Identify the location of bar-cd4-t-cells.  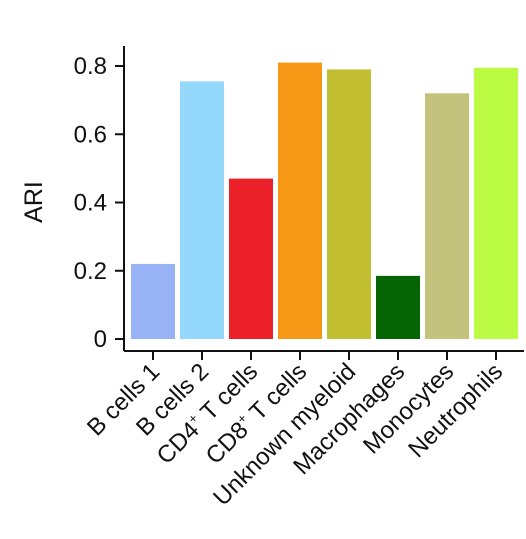
(251, 258).